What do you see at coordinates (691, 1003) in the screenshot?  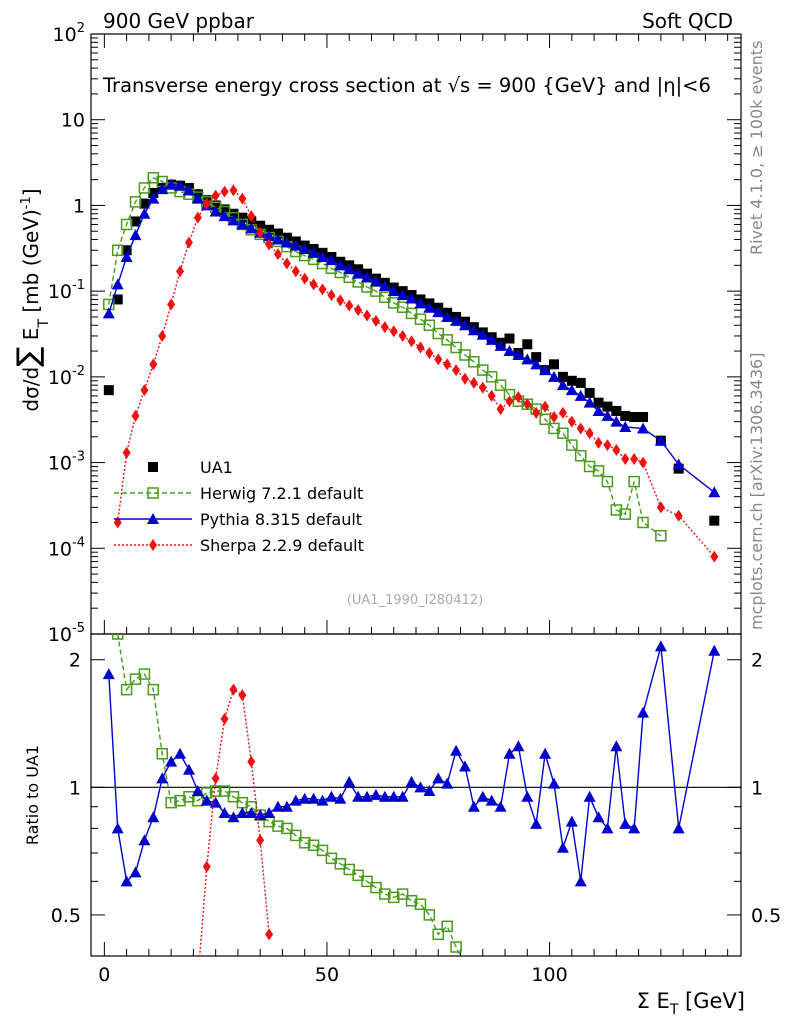 I see `x-axis-label: Σ ET [GeV]` at bounding box center [691, 1003].